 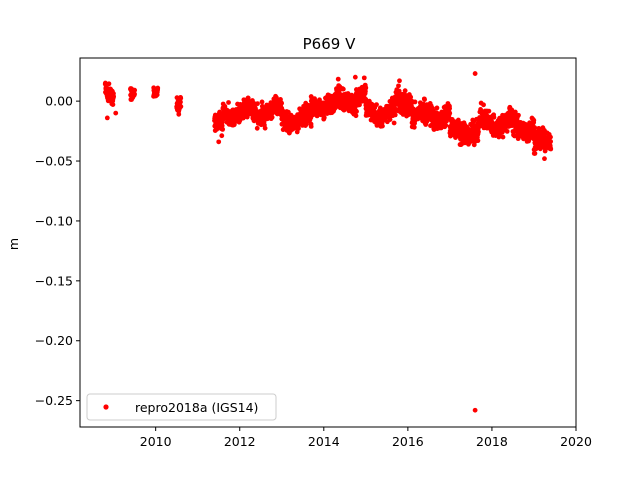 What do you see at coordinates (54, 280) in the screenshot?
I see `y-tick-label: −0.15` at bounding box center [54, 280].